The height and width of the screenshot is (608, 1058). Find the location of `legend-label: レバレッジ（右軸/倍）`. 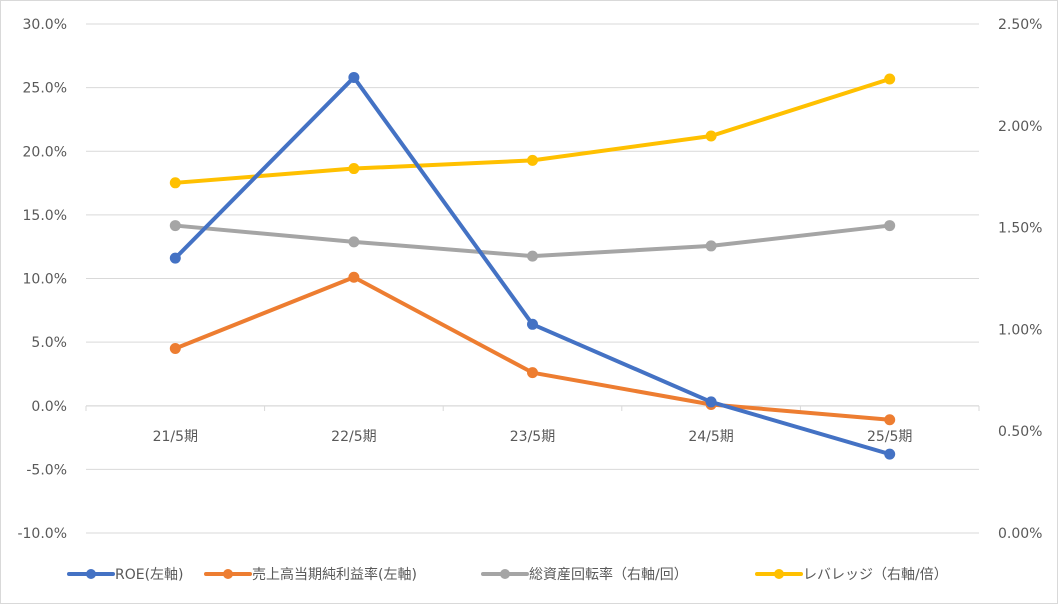

legend-label: レバレッジ（右軸/倍） is located at coordinates (875, 575).